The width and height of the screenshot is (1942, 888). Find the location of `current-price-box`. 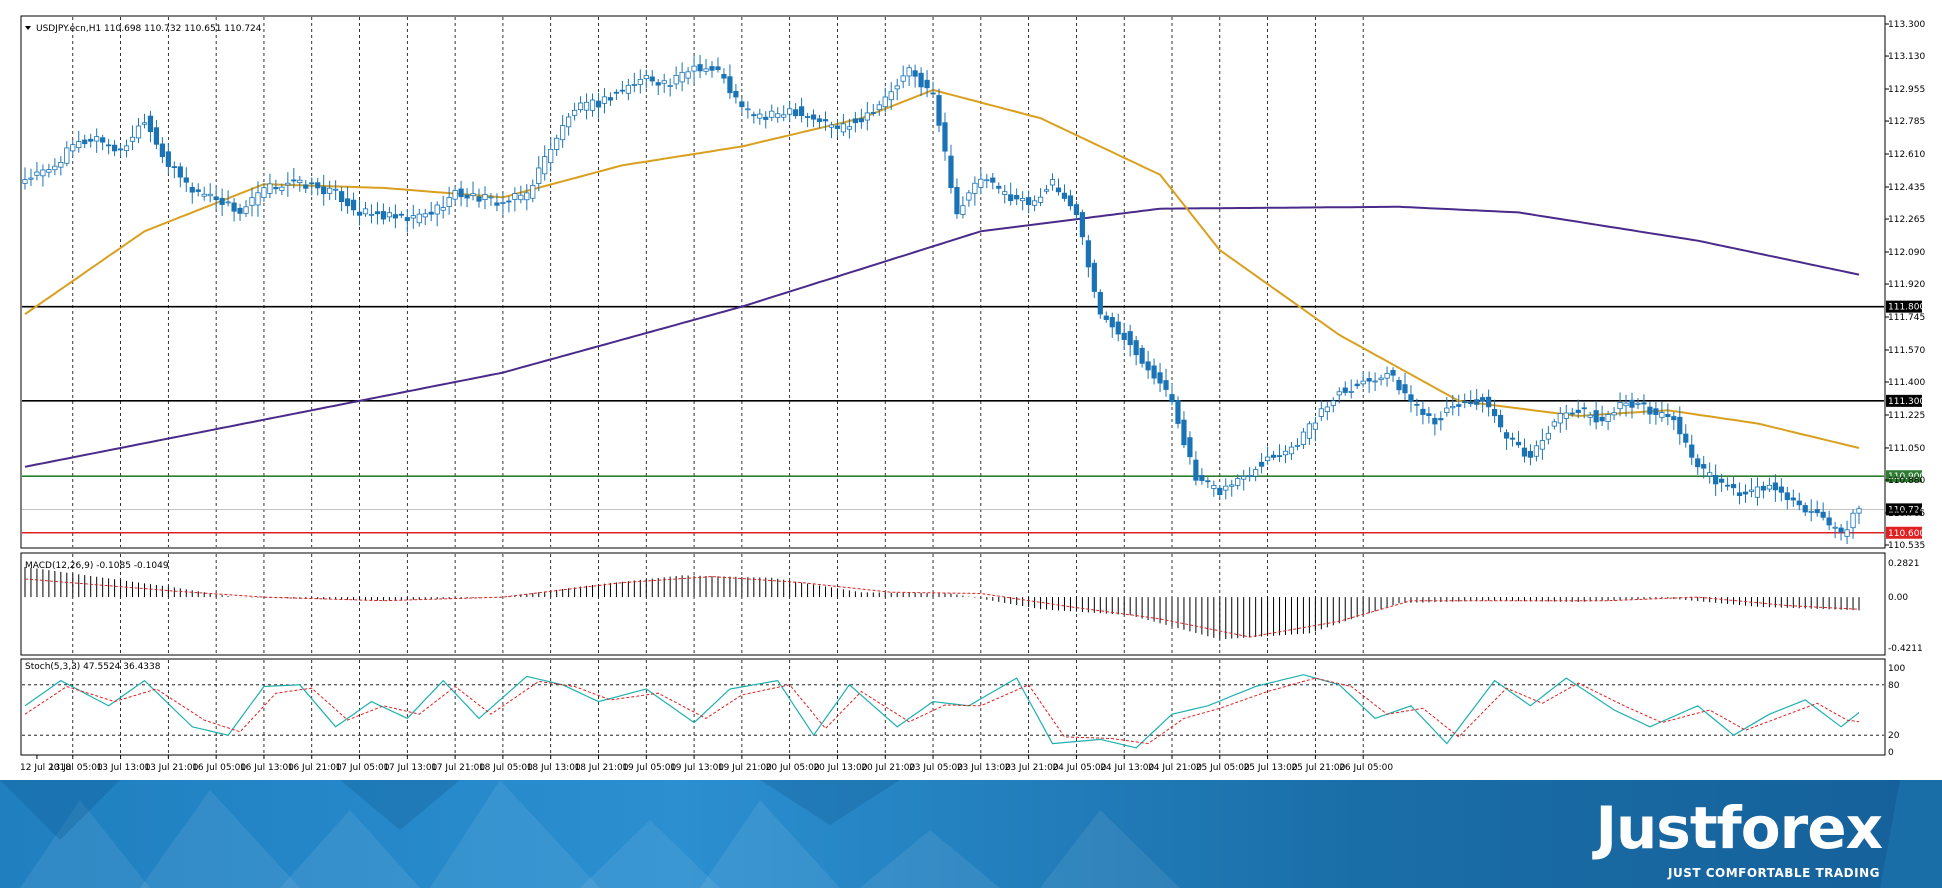

current-price-box is located at coordinates (1904, 509).